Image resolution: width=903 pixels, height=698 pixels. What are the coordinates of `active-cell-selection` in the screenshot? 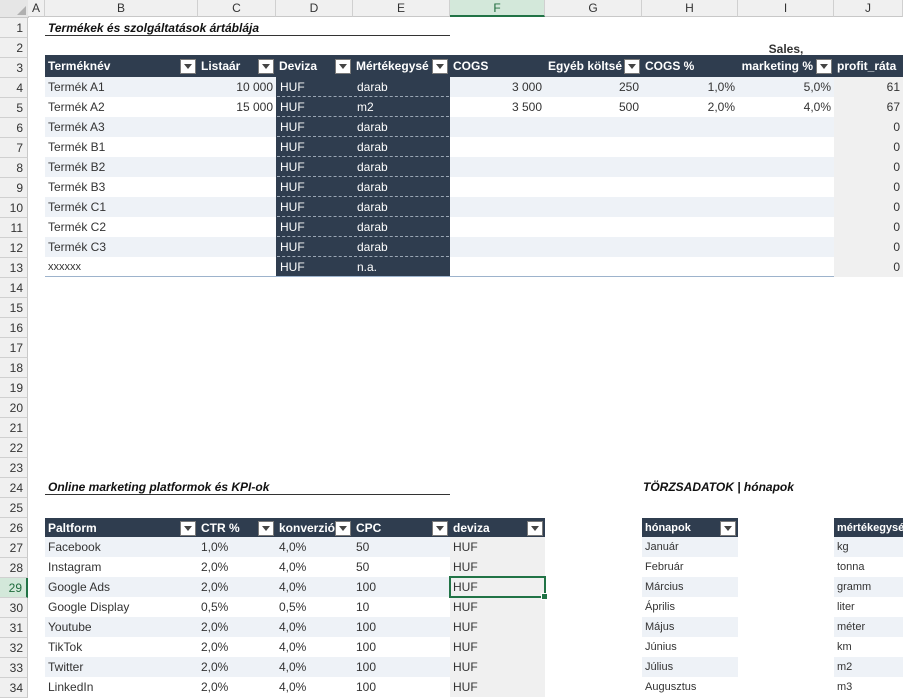 It's located at (498, 588).